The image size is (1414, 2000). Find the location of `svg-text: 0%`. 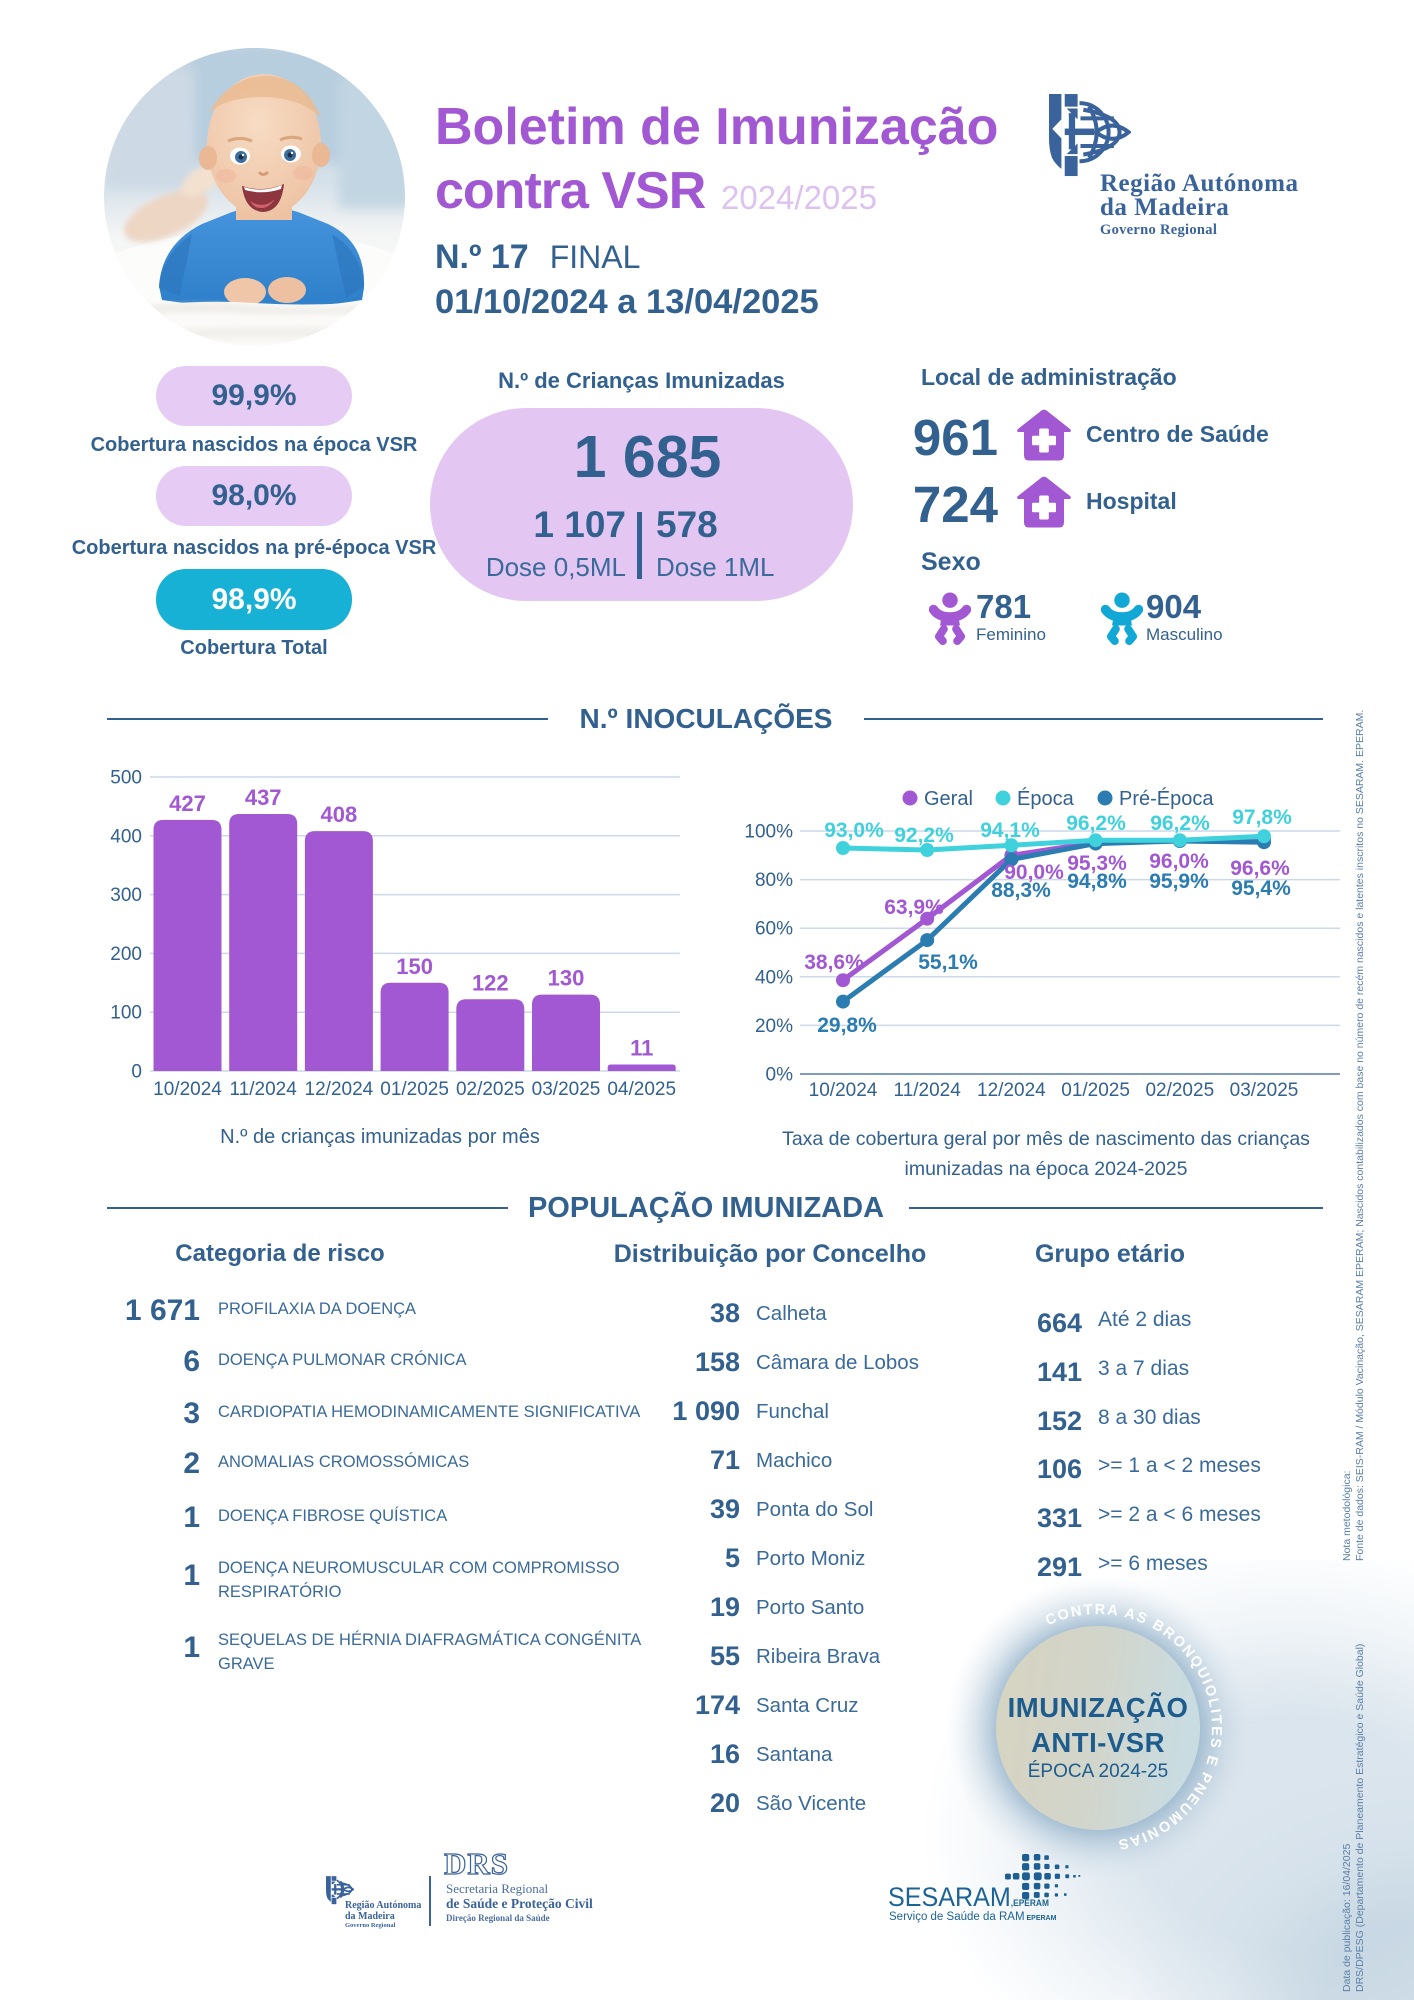

svg-text: 0% is located at coordinates (780, 1075).